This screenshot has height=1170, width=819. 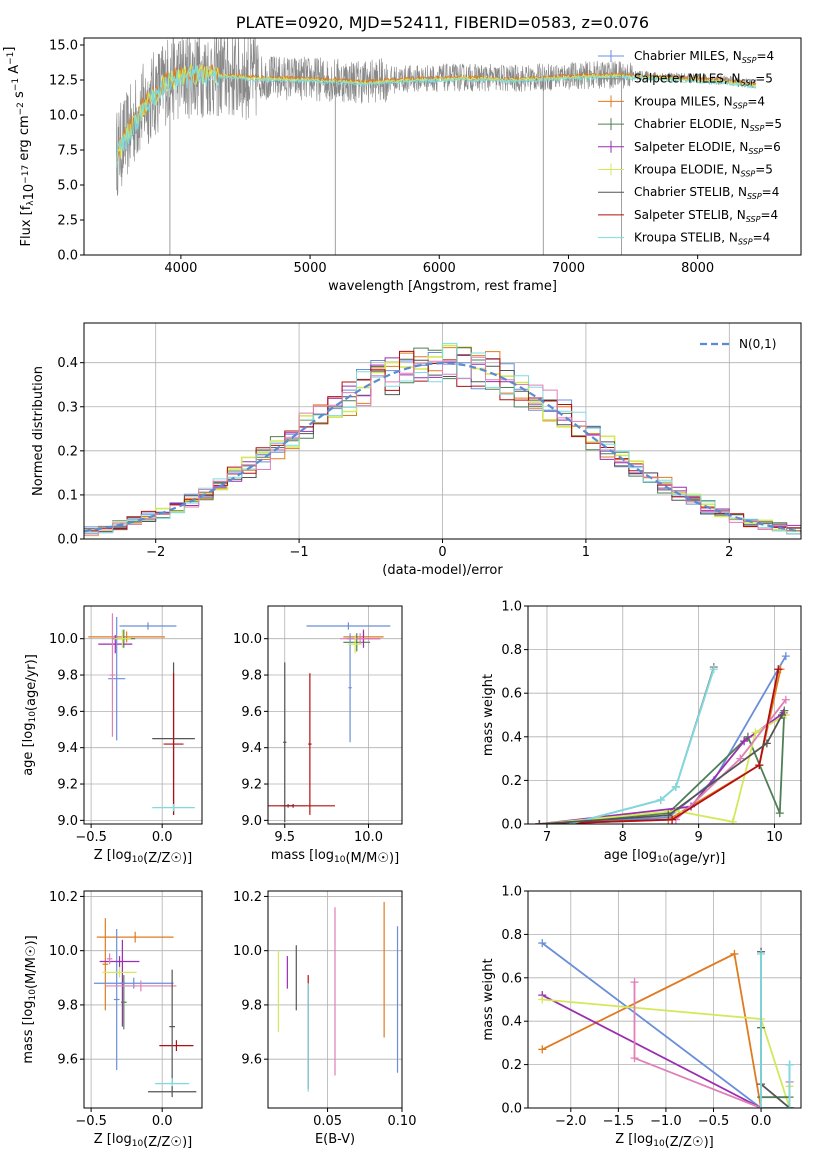 What do you see at coordinates (708, 125) in the screenshot?
I see `legend-label: Chabrier ELODIE, NSSP=5` at bounding box center [708, 125].